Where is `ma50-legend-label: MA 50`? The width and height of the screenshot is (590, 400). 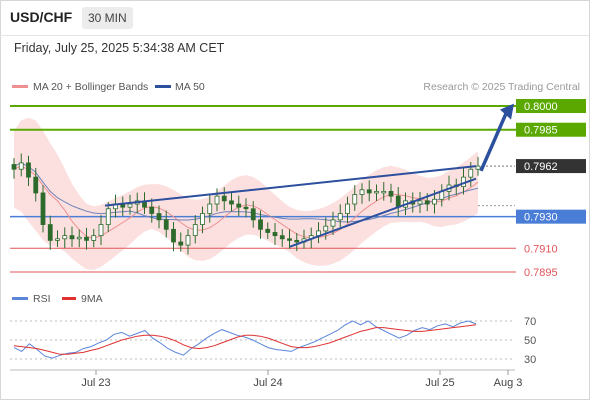
ma50-legend-label: MA 50 is located at coordinates (190, 87).